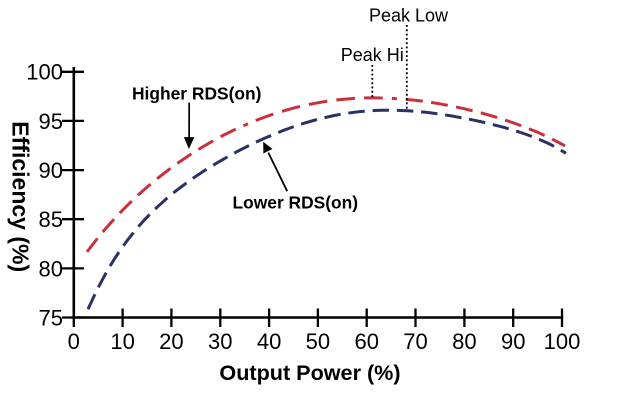 This screenshot has width=628, height=400. I want to click on svg-text: 20, so click(171, 341).